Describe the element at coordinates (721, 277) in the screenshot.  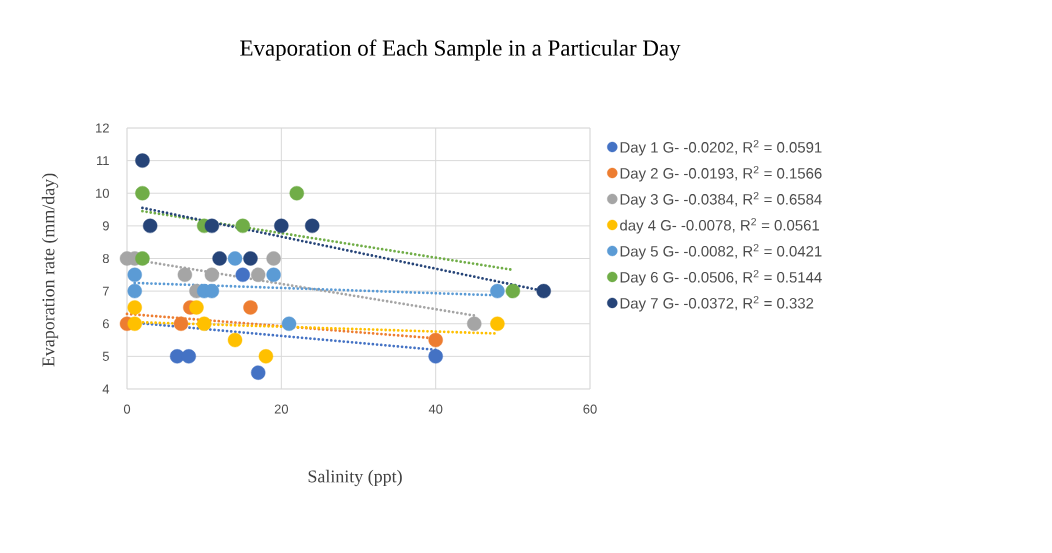
I see `legend-label: Day 6 G- -0.0506, R$^{2}$ = 0.5144` at that location.